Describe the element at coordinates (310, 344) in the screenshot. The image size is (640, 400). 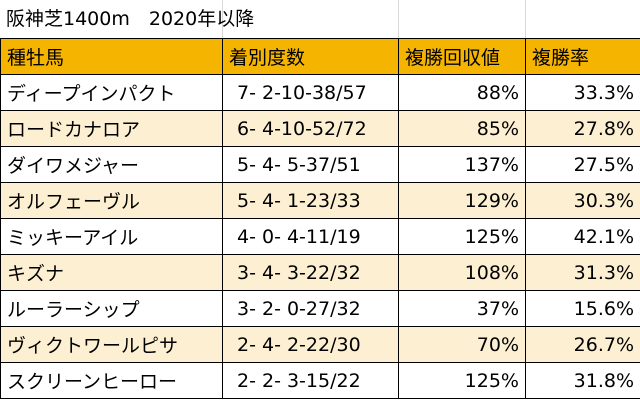
I see `cell-record: 2- 4- 2-22/30` at that location.